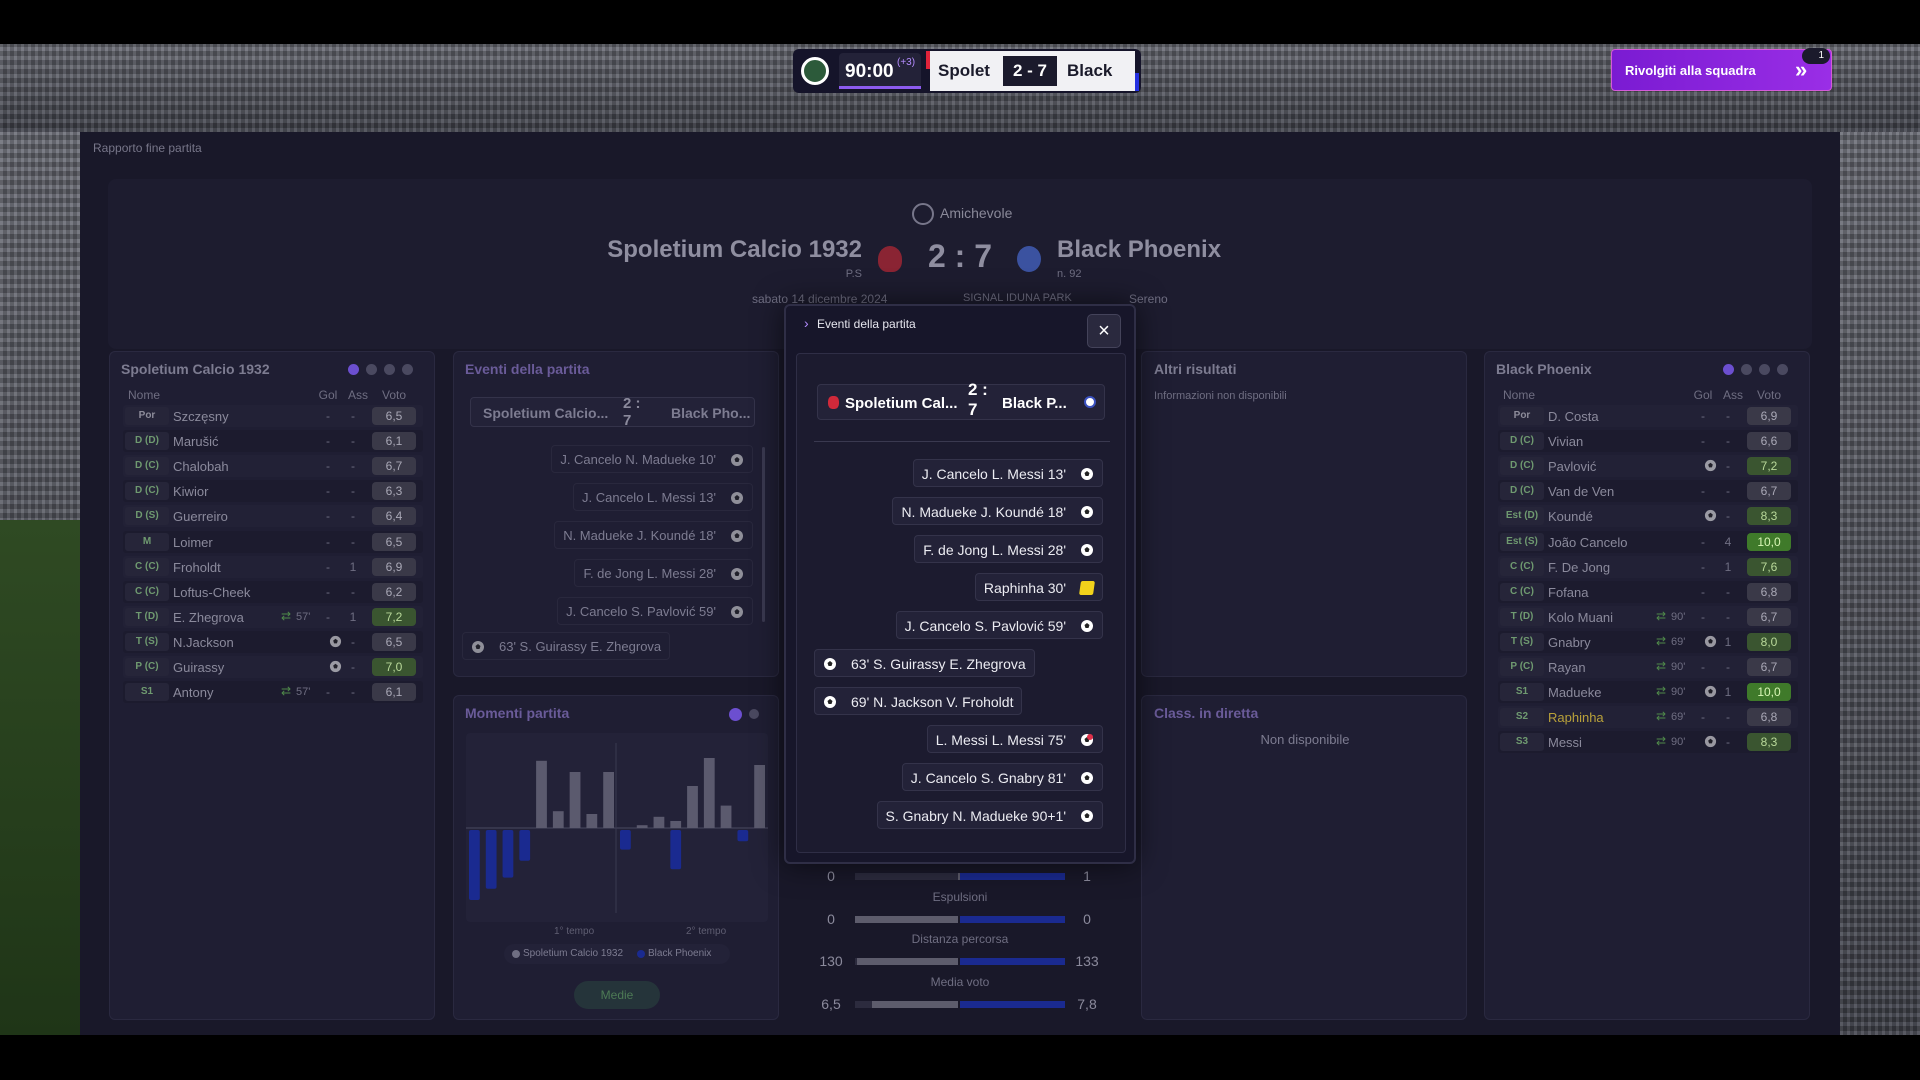 This screenshot has height=1080, width=1920. What do you see at coordinates (866, 324) in the screenshot?
I see `modal-title: Eventi della partita` at bounding box center [866, 324].